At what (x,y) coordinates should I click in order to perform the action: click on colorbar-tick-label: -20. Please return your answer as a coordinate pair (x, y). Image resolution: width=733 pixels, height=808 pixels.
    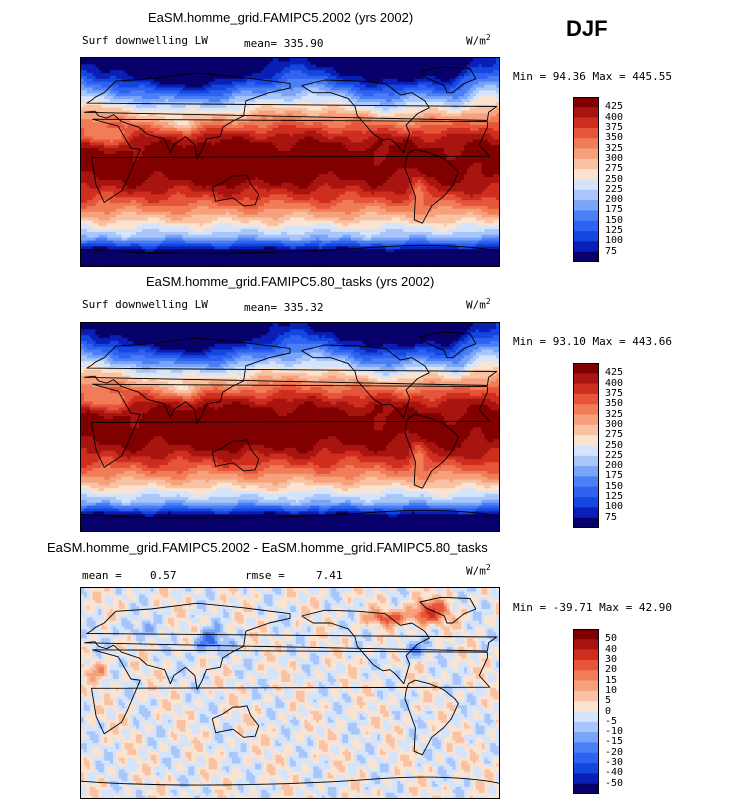
    Looking at the image, I should click on (614, 752).